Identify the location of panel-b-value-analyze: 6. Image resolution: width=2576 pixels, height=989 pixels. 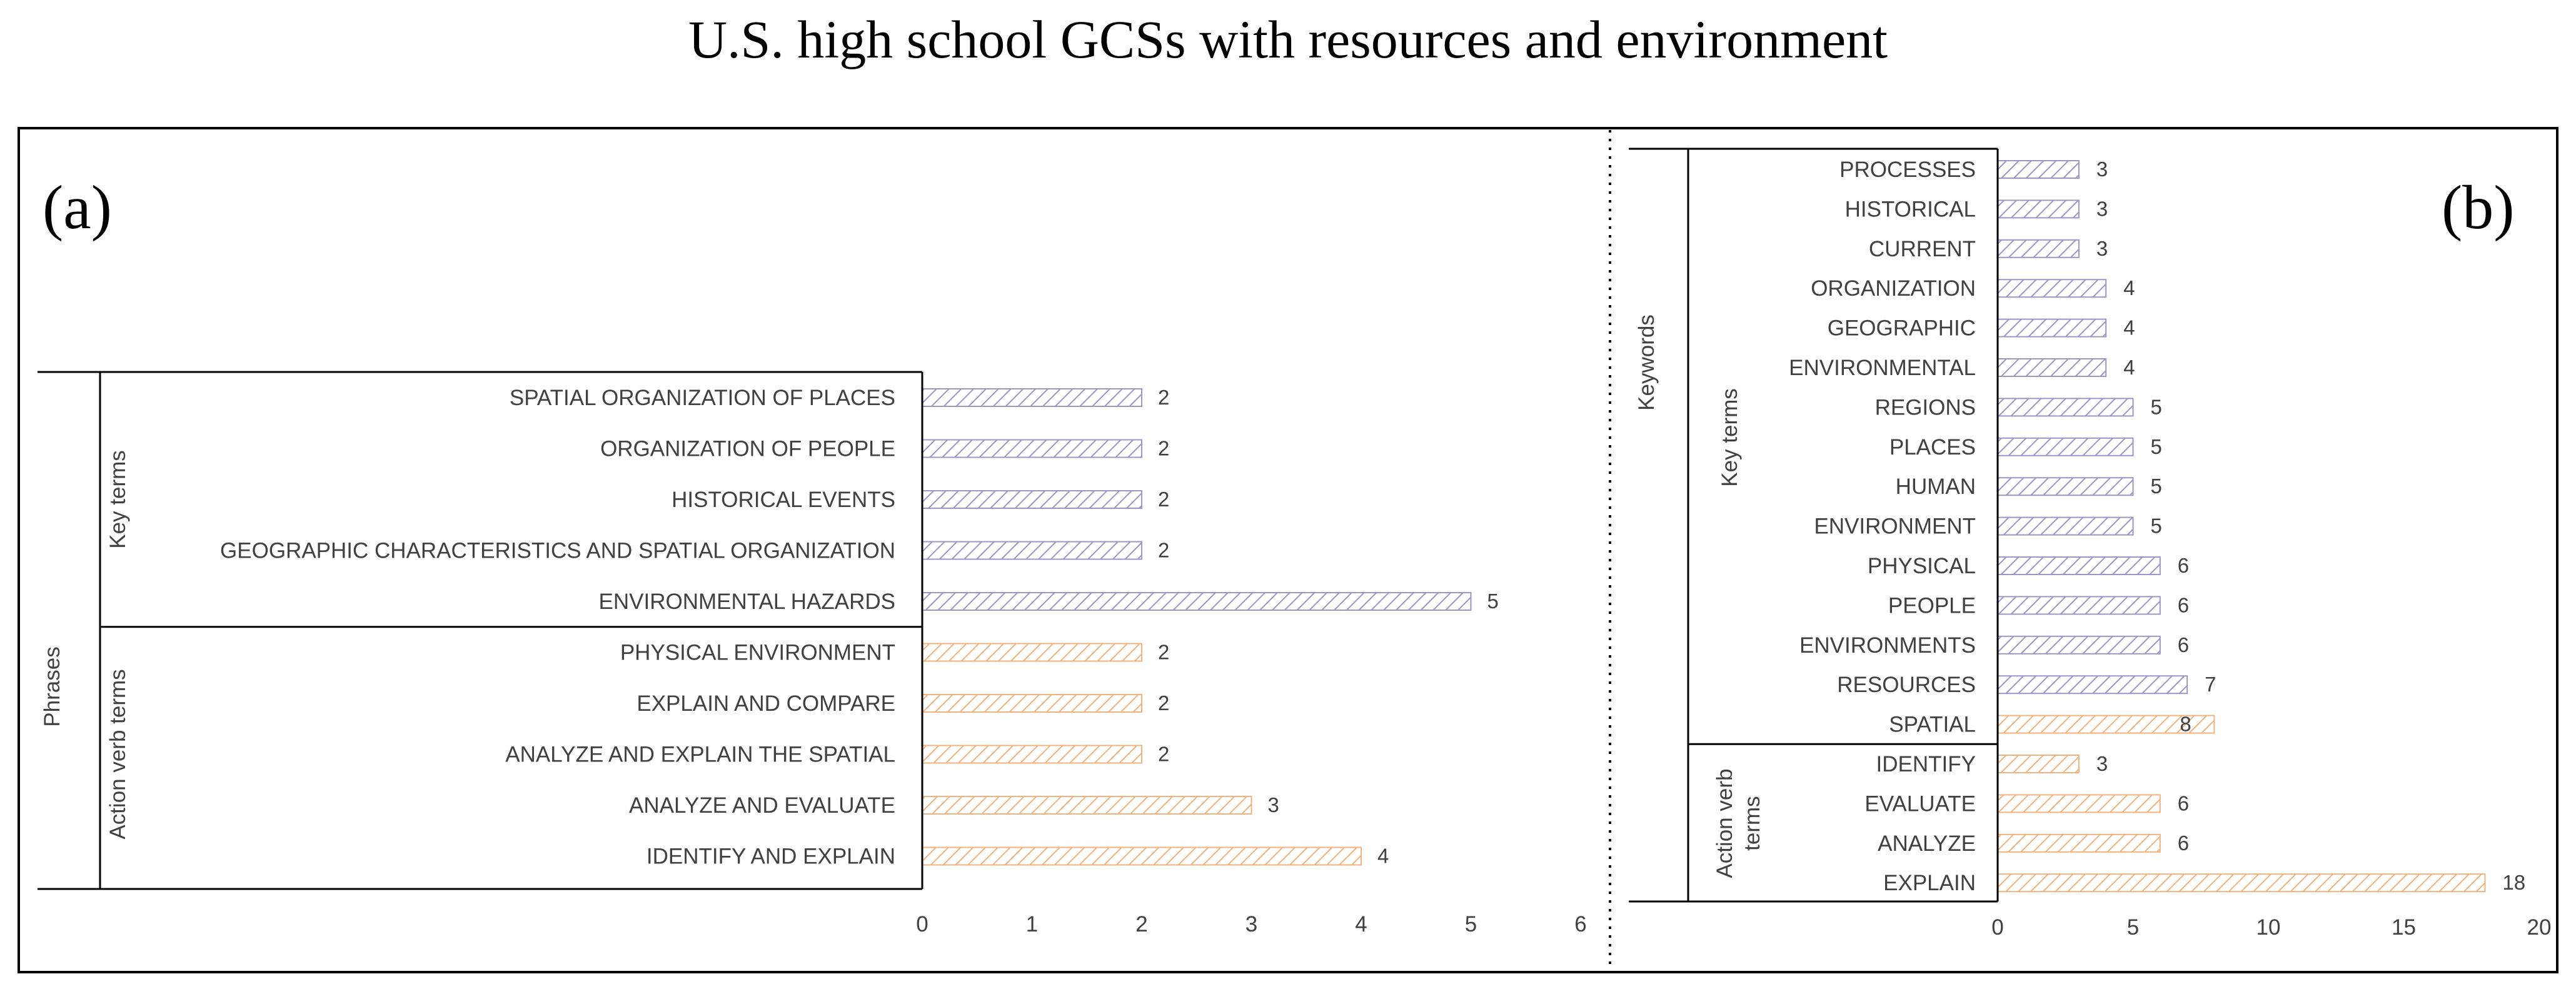
(2183, 843).